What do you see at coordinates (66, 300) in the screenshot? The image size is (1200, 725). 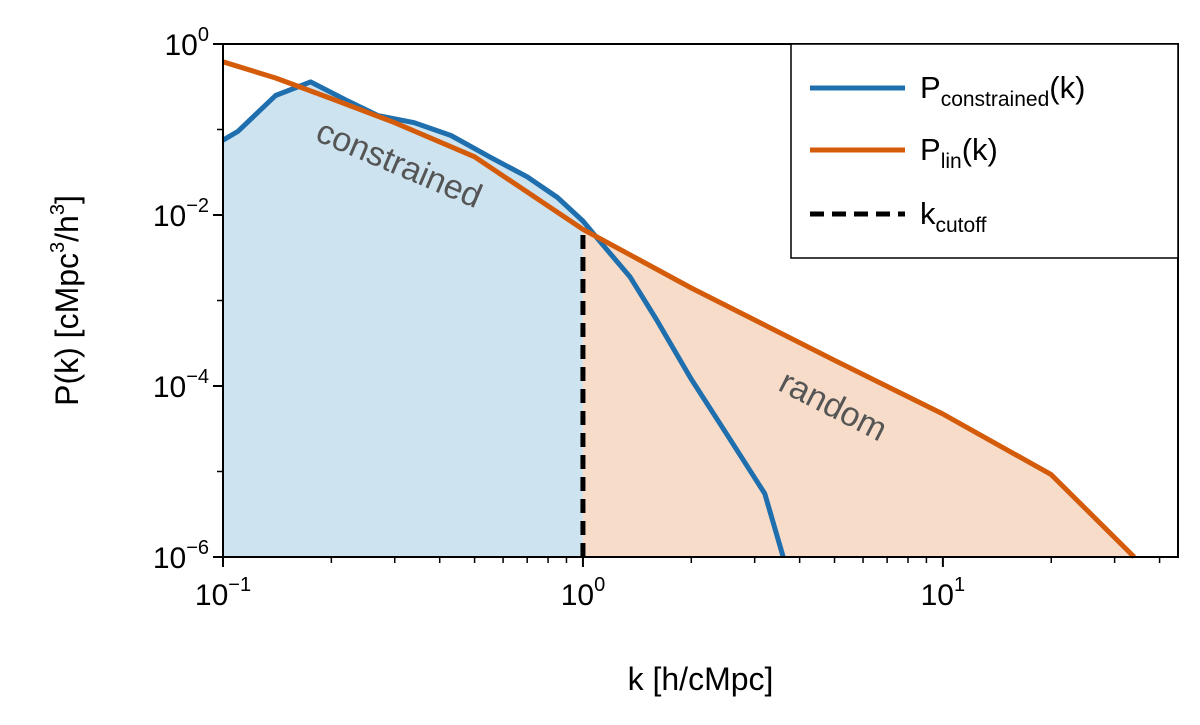 I see `y-axis-label: P(k) [cMpc3/h3]` at bounding box center [66, 300].